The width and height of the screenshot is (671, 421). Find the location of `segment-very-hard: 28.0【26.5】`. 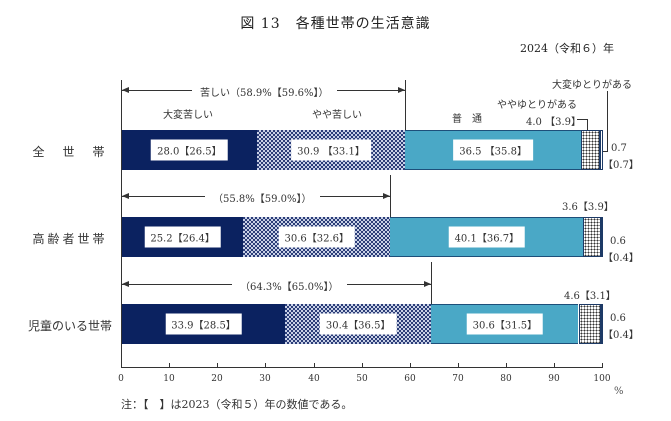

segment-very-hard: 28.0【26.5】 is located at coordinates (189, 150).